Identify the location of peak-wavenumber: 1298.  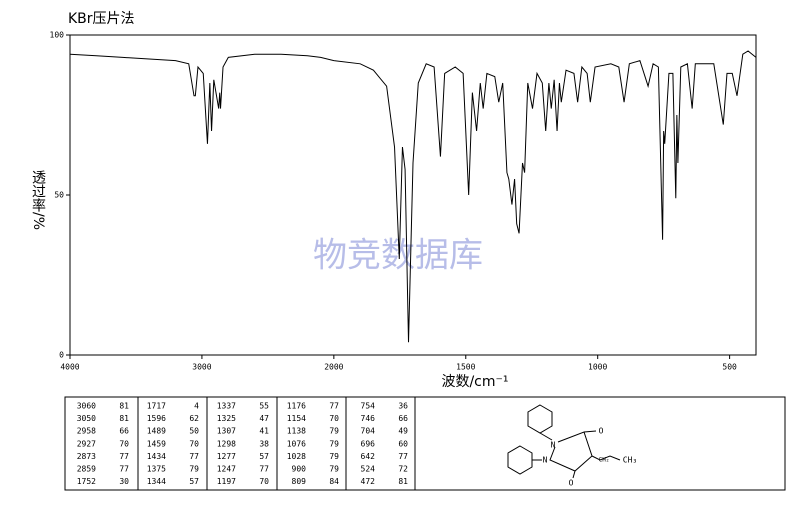
(226, 443).